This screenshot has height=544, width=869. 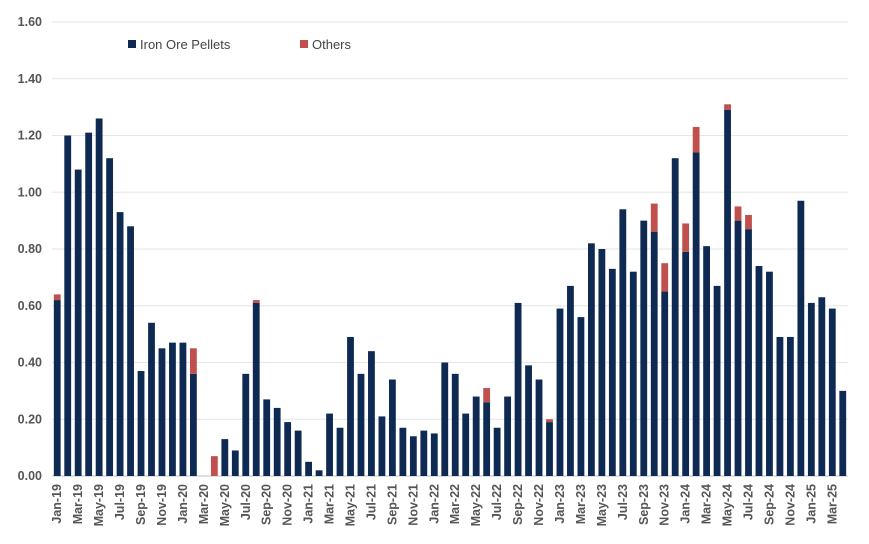 What do you see at coordinates (371, 502) in the screenshot?
I see `x-tick-label: Jul-21` at bounding box center [371, 502].